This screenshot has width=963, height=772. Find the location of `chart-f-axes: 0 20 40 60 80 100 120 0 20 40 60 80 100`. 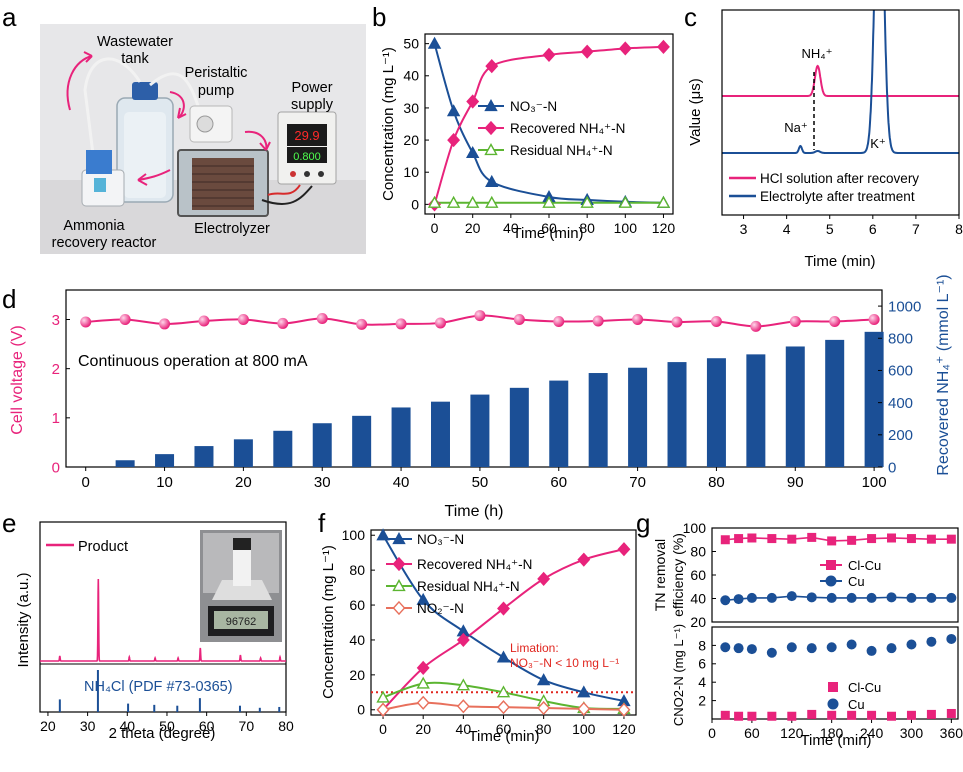

chart-f-axes: 0 20 40 60 80 100 120 0 20 40 60 80 100 is located at coordinates (489, 632).